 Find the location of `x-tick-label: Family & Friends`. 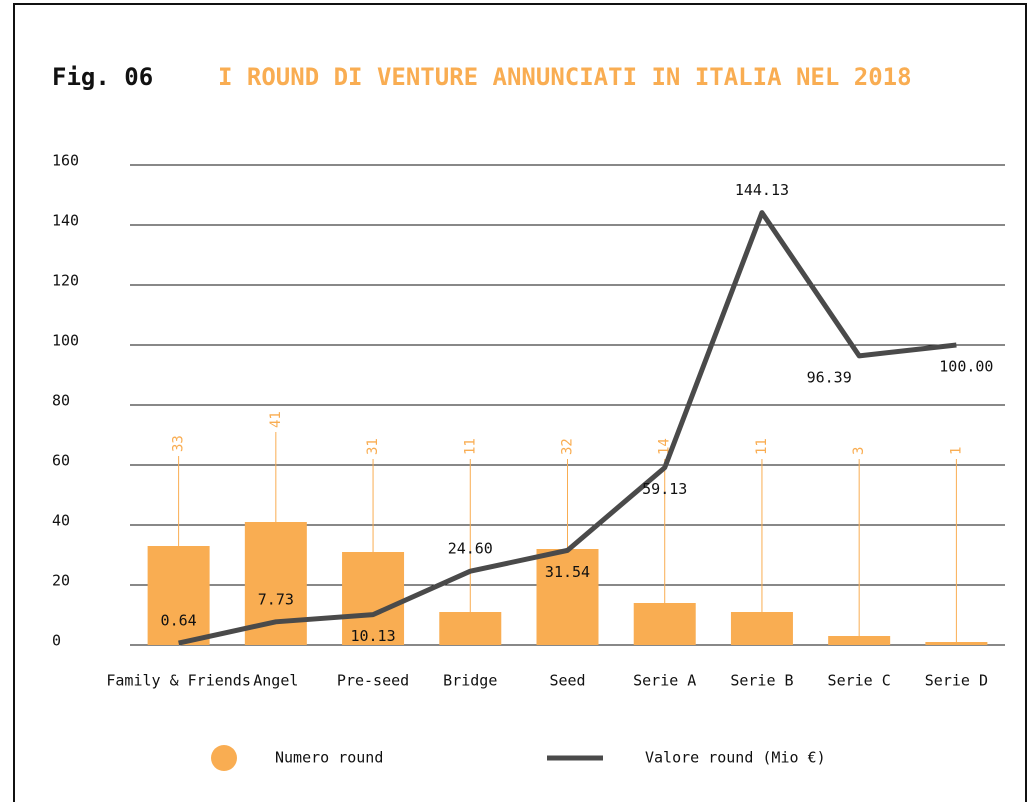

x-tick-label: Family & Friends is located at coordinates (178, 681).